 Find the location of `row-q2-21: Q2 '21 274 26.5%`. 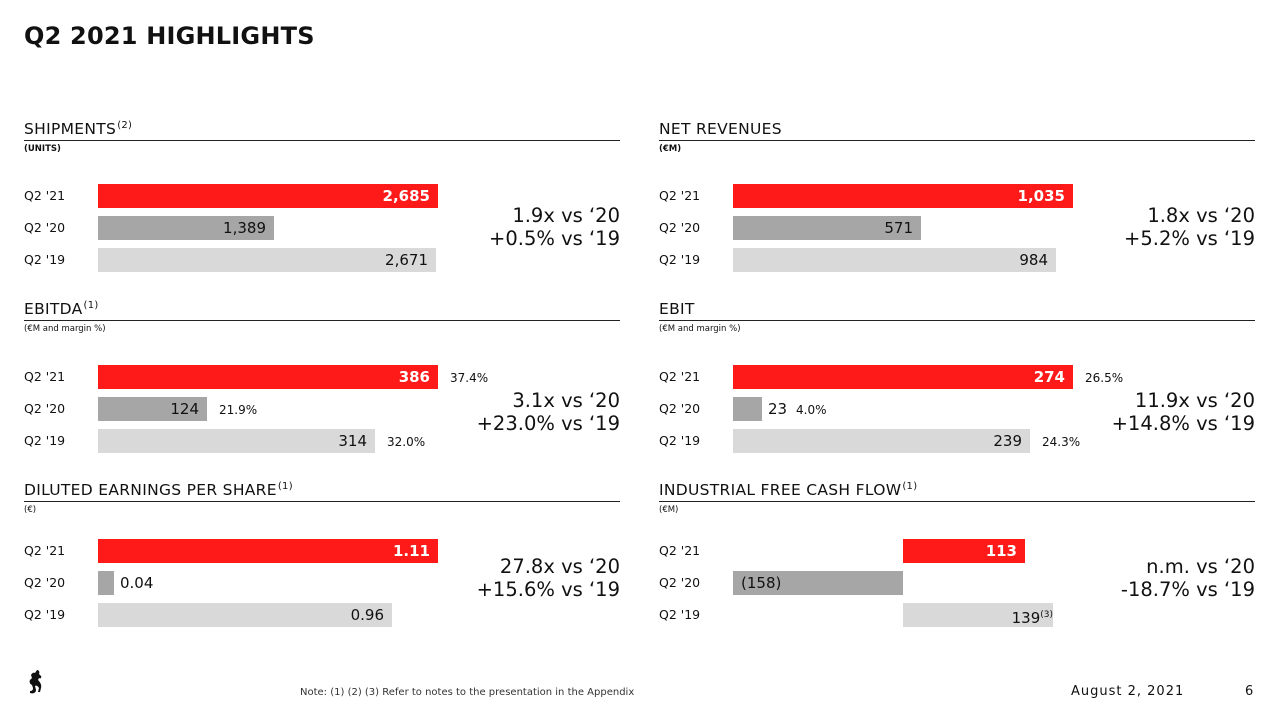

row-q2-21: Q2 '21 274 26.5% is located at coordinates (957, 377).